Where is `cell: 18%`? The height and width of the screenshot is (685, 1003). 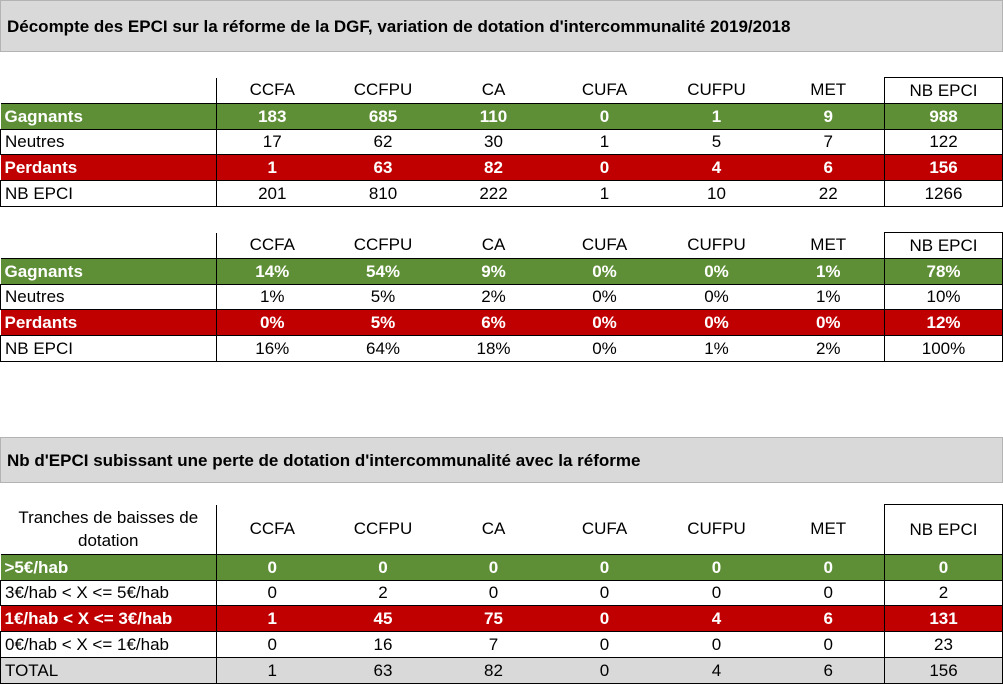 cell: 18% is located at coordinates (493, 348).